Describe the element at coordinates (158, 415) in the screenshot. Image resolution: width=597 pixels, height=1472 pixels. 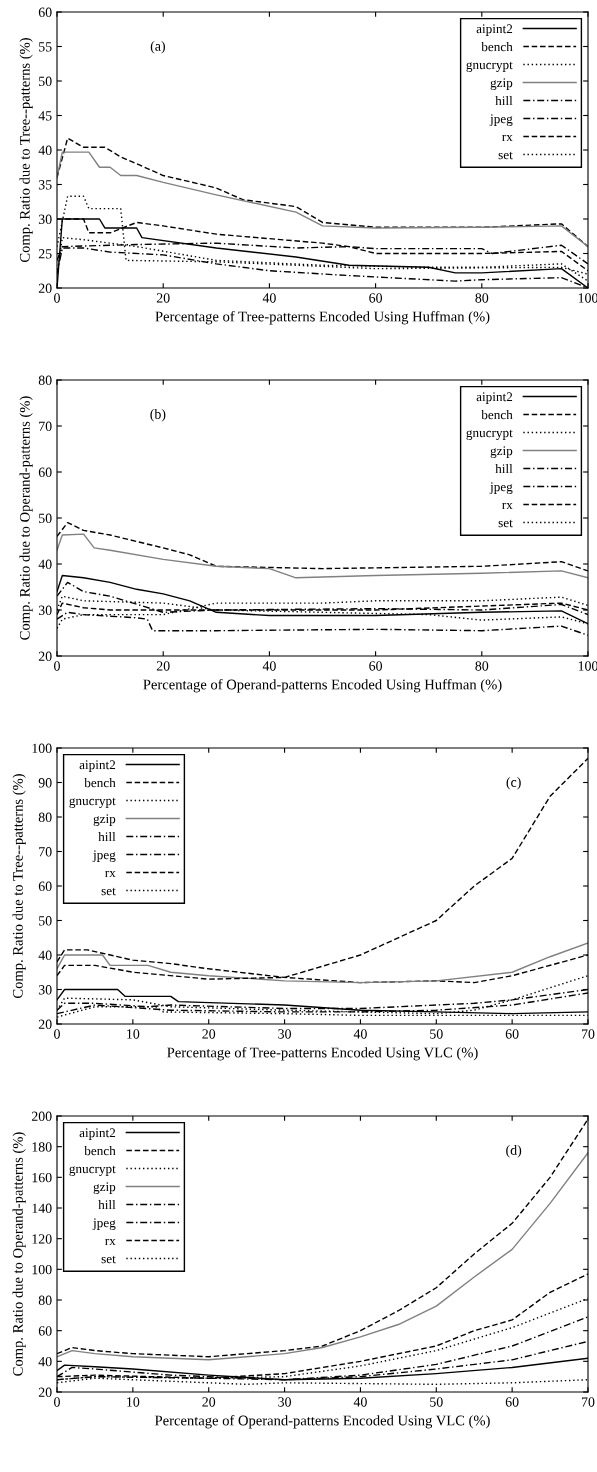
I see `annotation: (b)` at that location.